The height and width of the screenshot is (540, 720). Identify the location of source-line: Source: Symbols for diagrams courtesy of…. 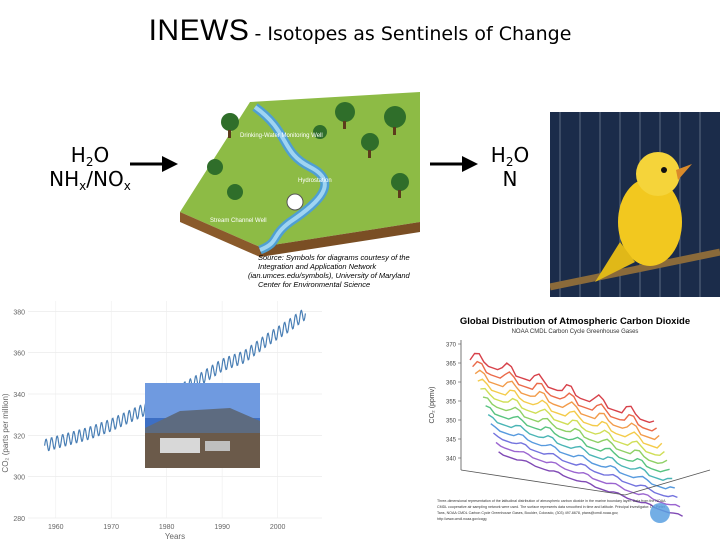
(334, 257).